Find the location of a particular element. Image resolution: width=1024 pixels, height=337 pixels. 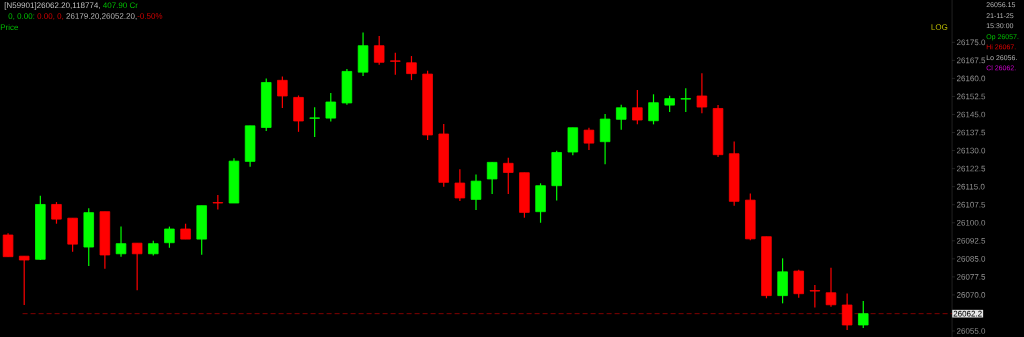

y-tick-label: 26130.0 is located at coordinates (971, 150).